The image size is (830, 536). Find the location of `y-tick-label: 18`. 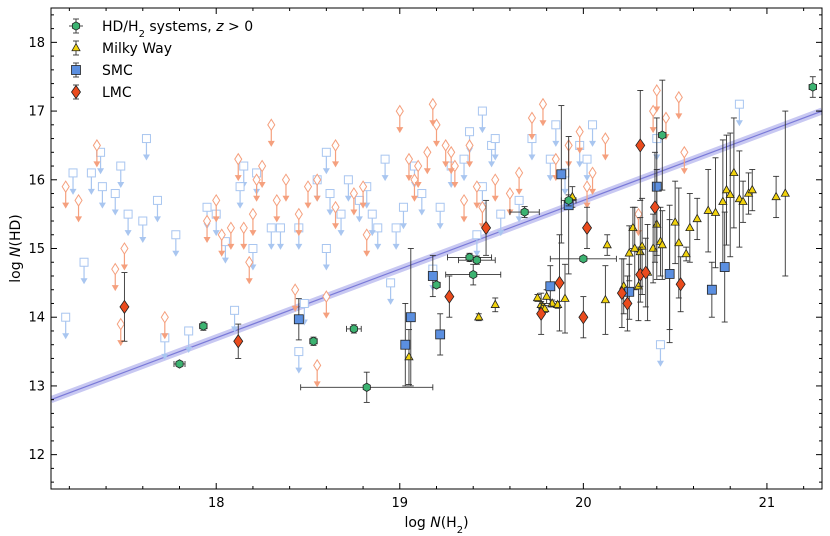

y-tick-label: 18 is located at coordinates (36, 43).